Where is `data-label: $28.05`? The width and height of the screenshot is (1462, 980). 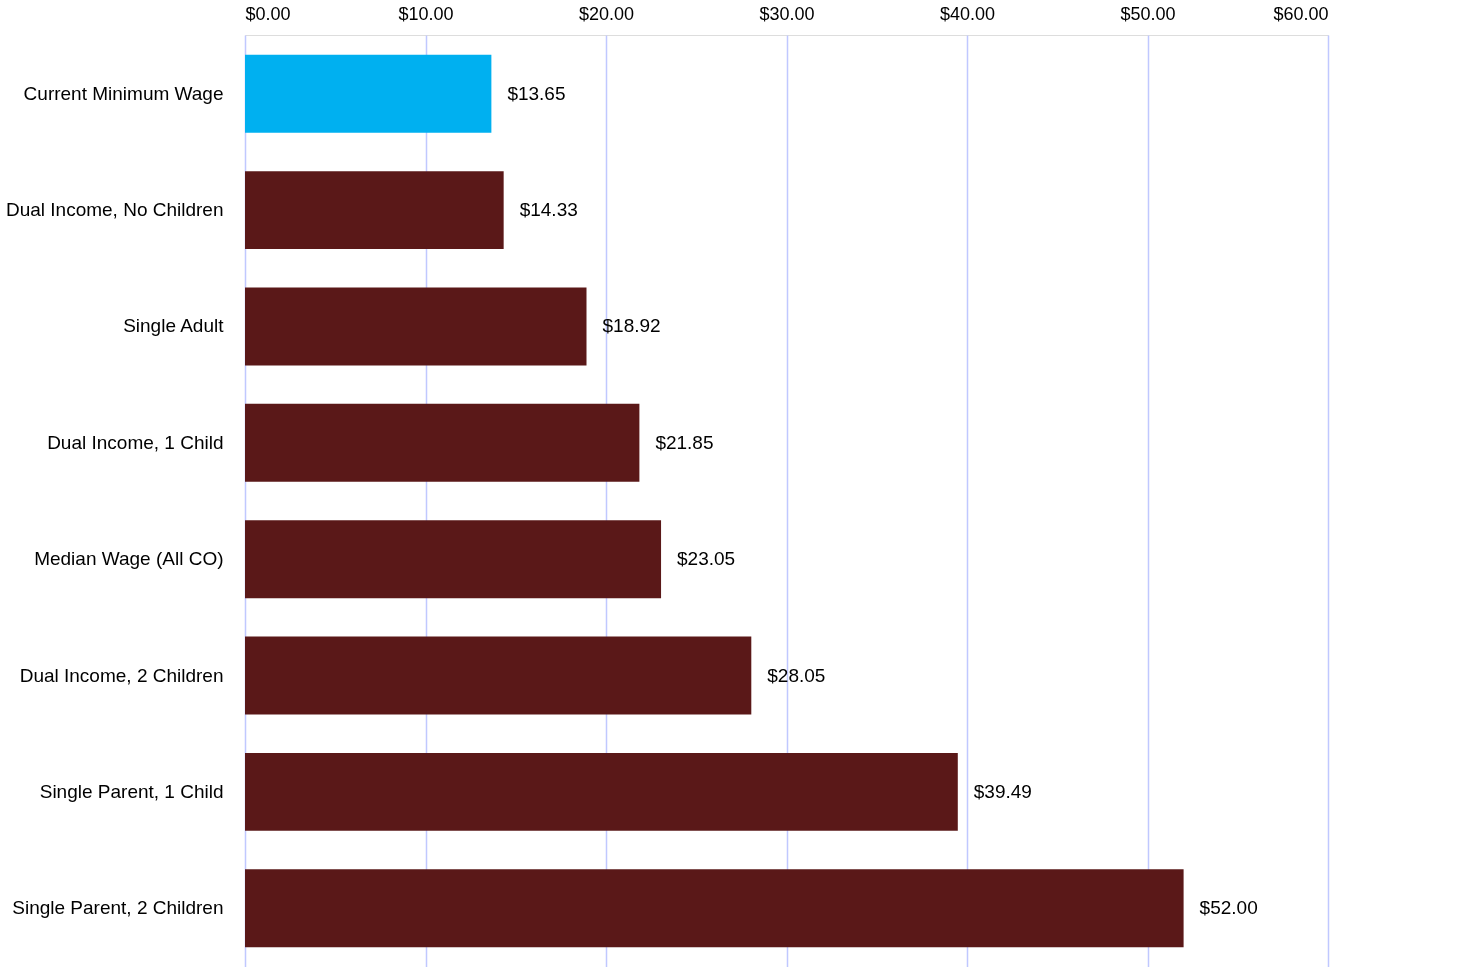
data-label: $28.05 is located at coordinates (796, 675).